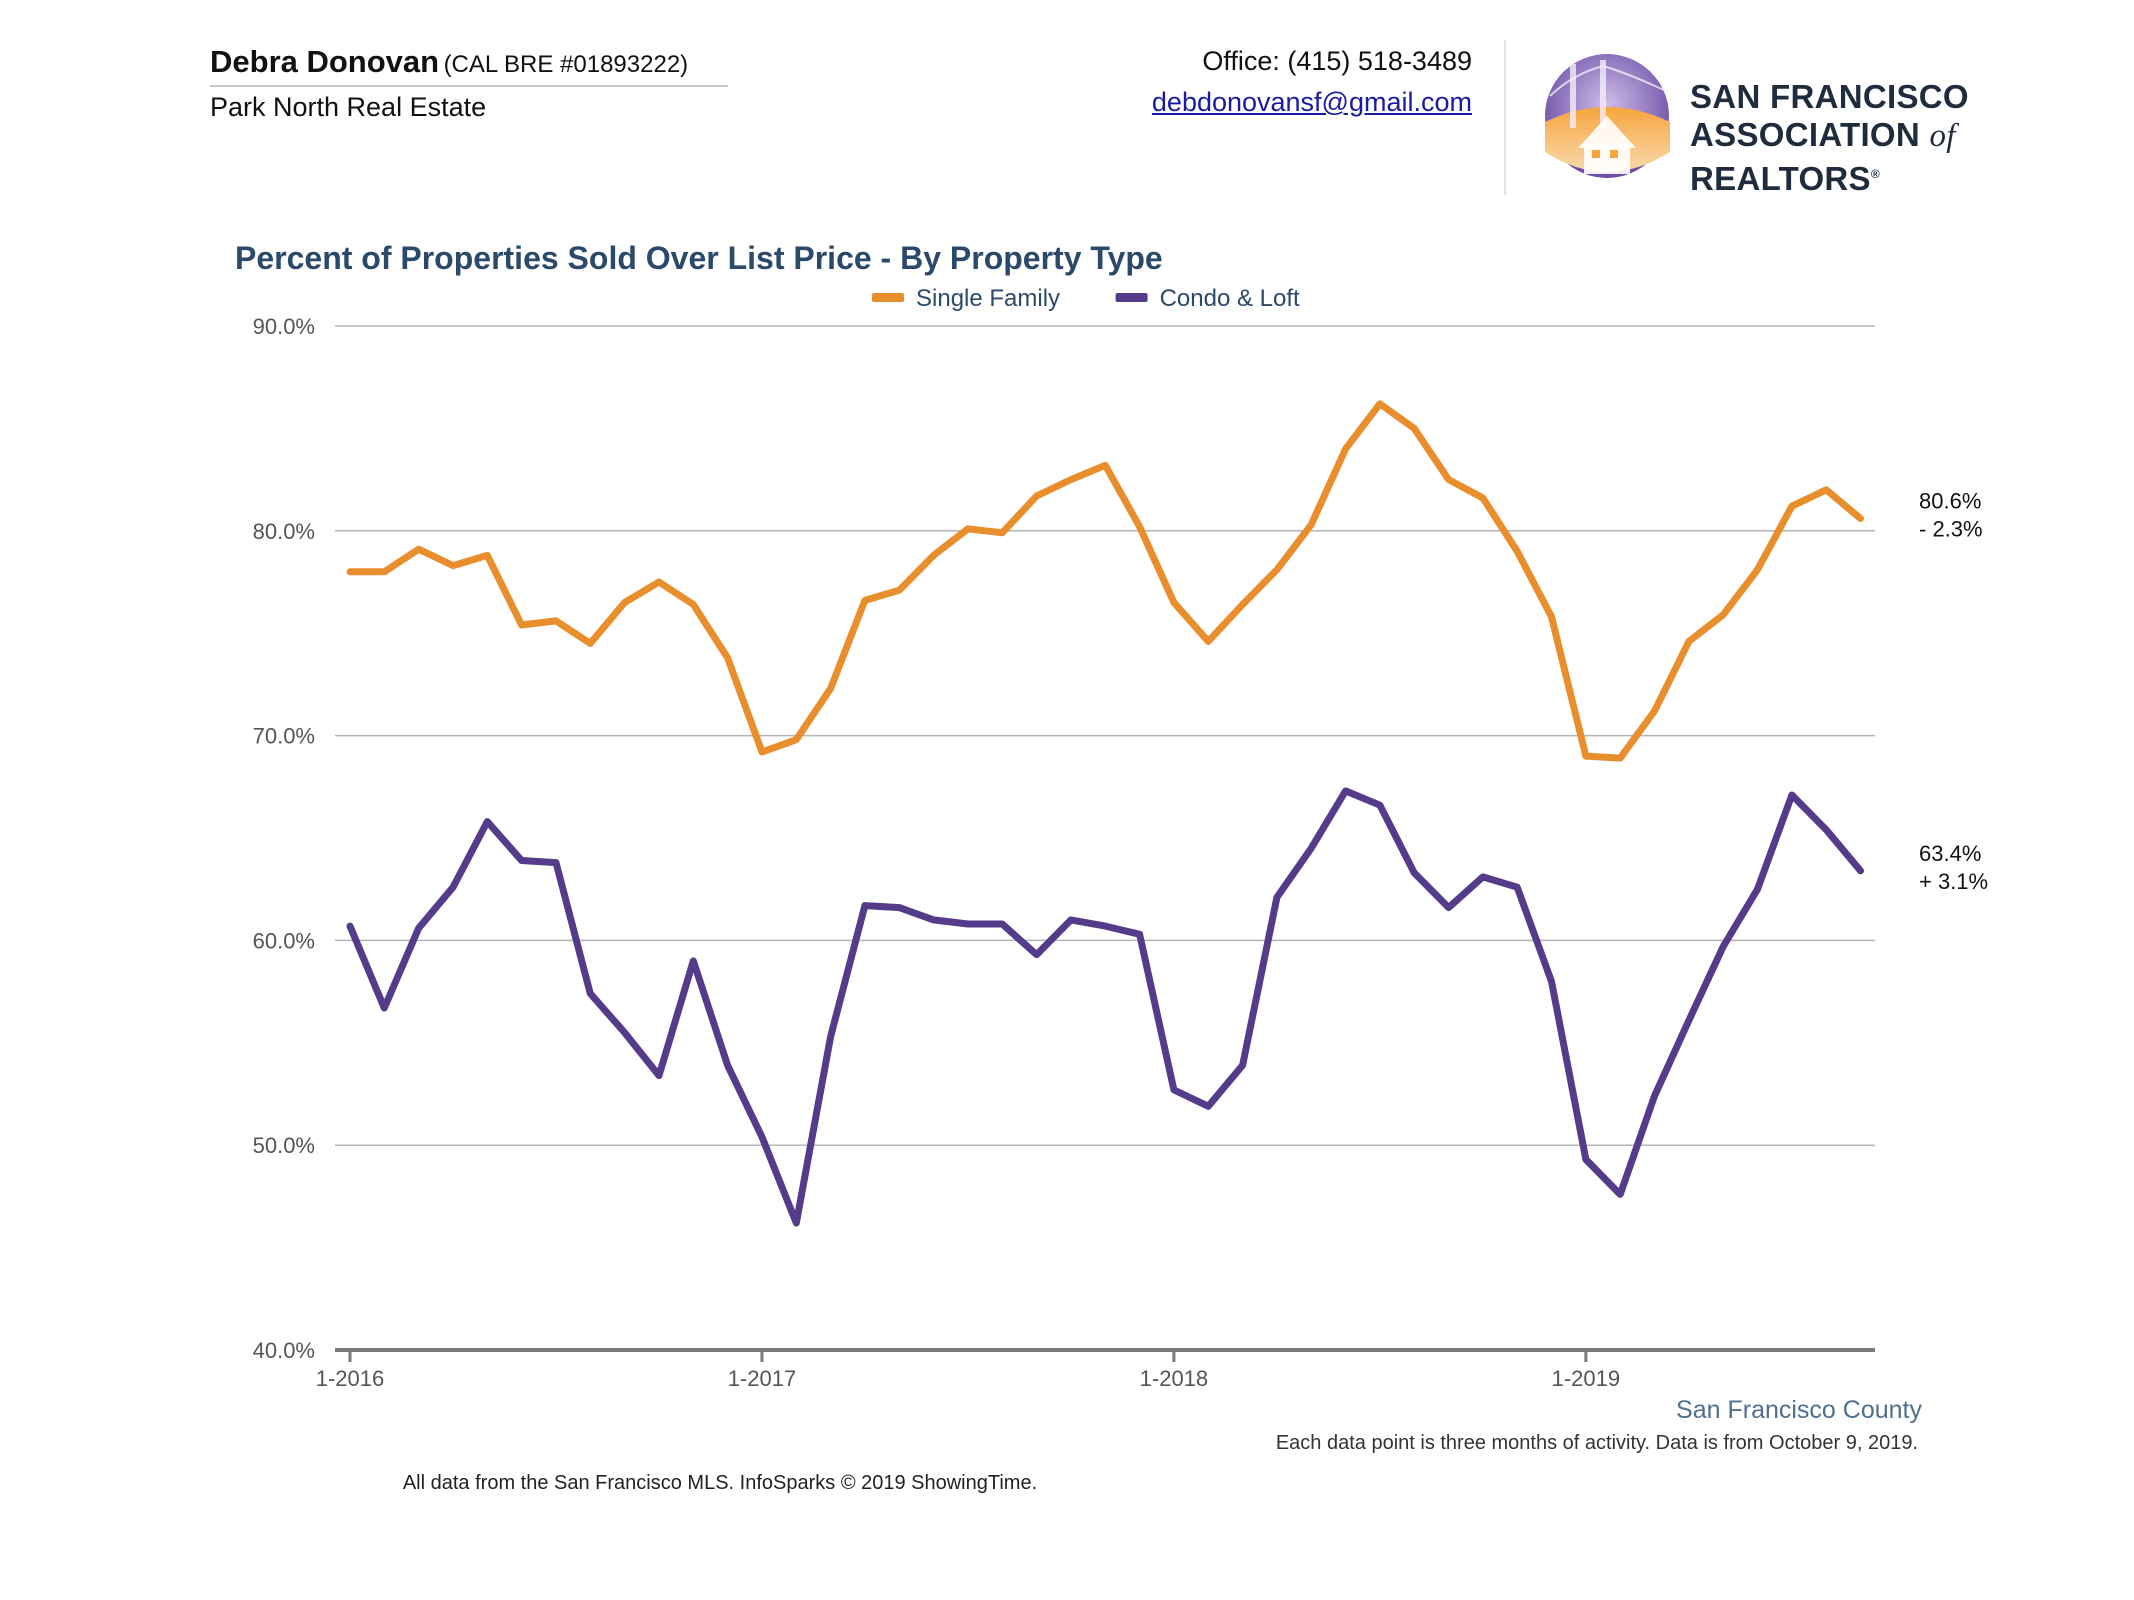 Image resolution: width=2134 pixels, height=1600 pixels. I want to click on end-value-label: 63.4%, so click(1950, 853).